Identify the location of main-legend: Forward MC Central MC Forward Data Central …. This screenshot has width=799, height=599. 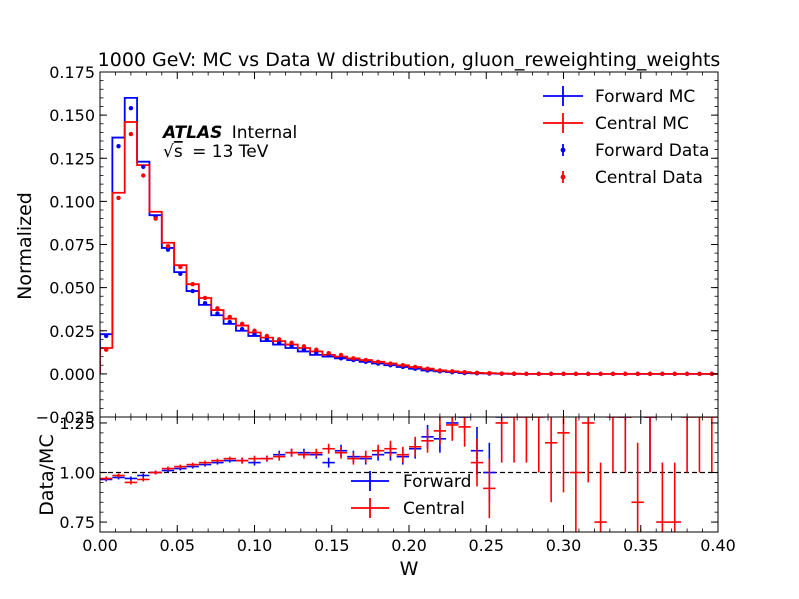
(626, 137).